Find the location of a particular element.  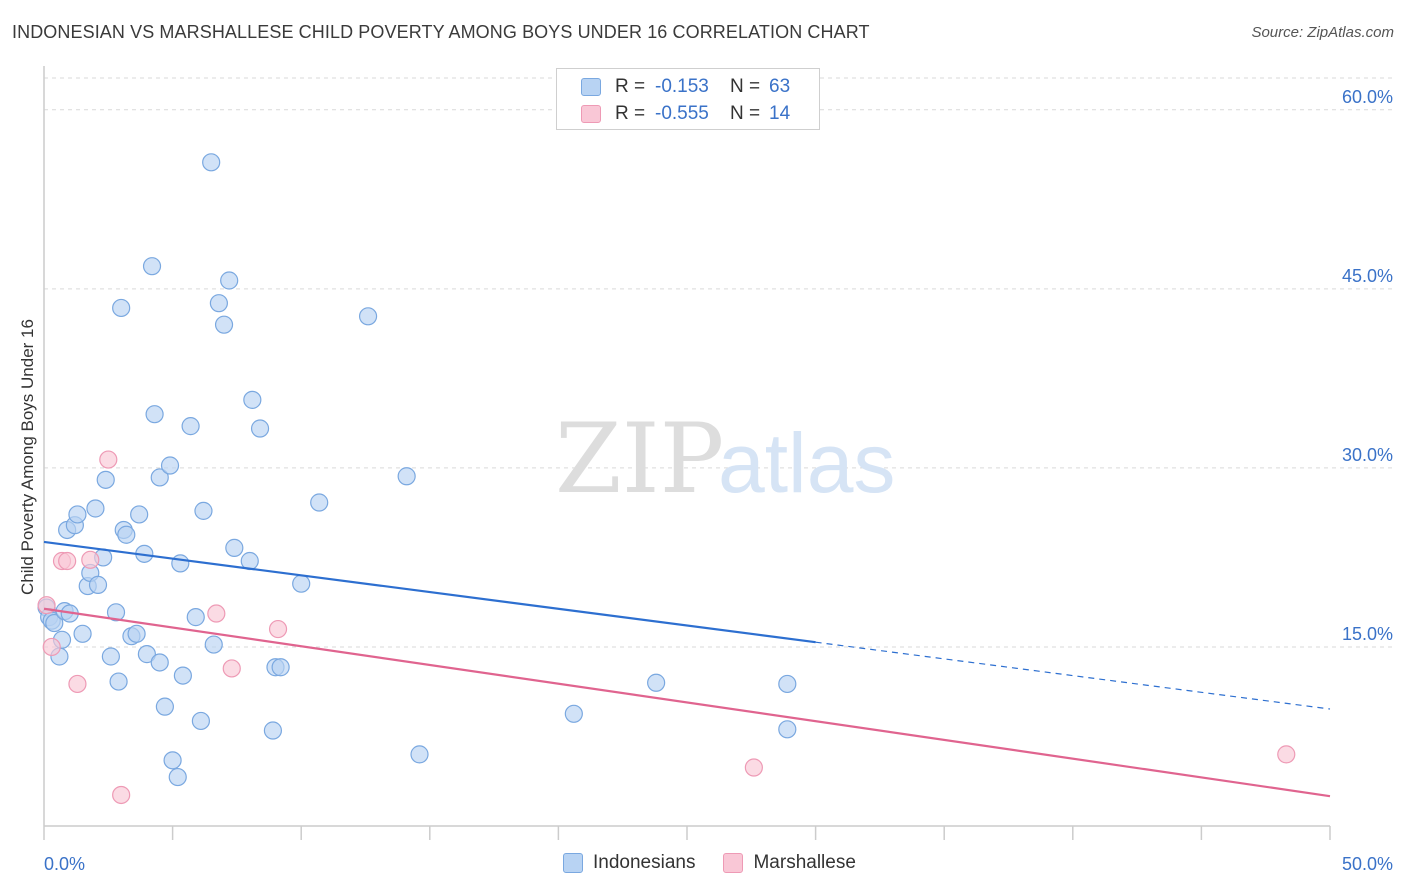

y-tick-label: 15.0% is located at coordinates (1367, 634).